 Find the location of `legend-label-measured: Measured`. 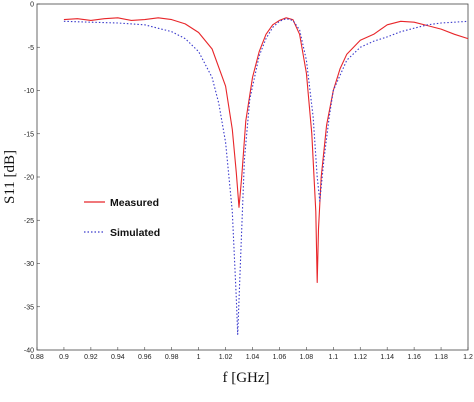

legend-label-measured: Measured is located at coordinates (134, 203).